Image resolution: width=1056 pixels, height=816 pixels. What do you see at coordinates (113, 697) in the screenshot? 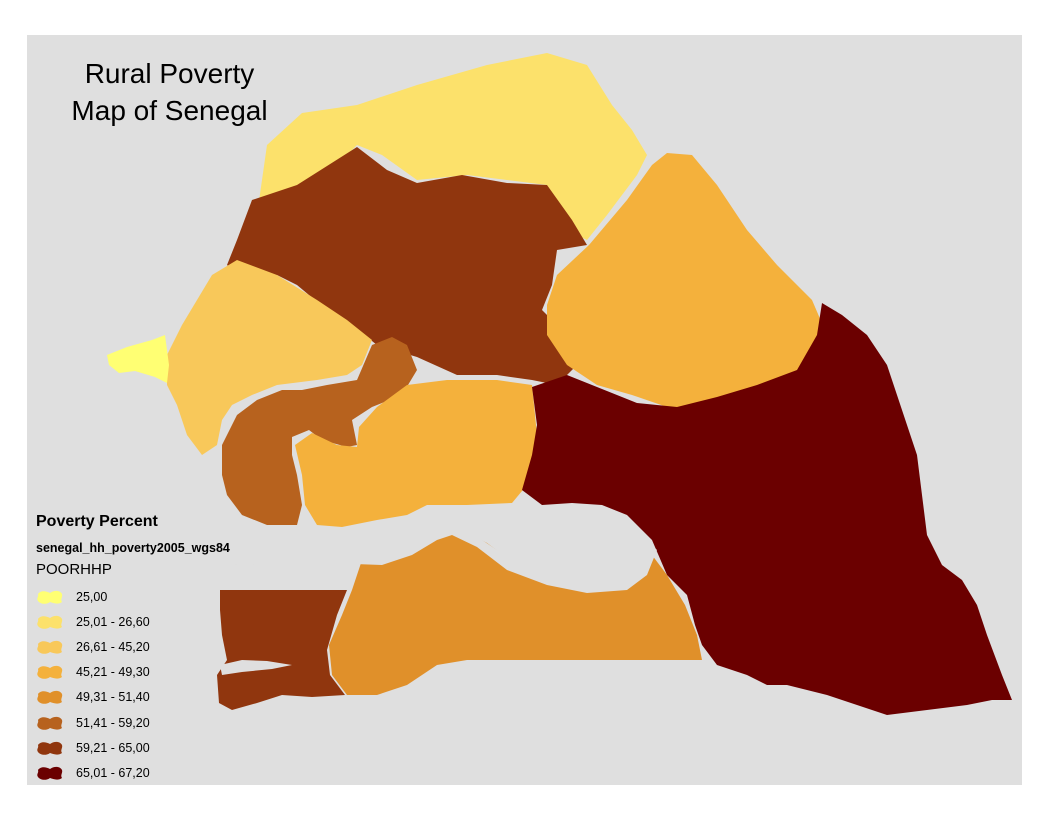
I see `legend-item-label: 49,31 - 51,40` at bounding box center [113, 697].